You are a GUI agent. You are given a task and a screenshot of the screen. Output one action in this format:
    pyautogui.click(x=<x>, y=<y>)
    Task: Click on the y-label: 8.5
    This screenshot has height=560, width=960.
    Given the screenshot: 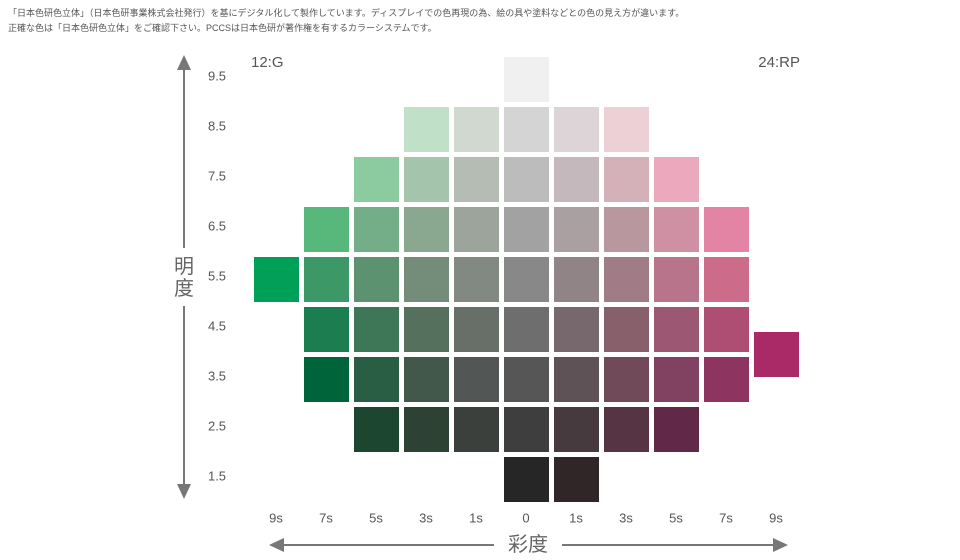 What is the action you would take?
    pyautogui.click(x=217, y=126)
    